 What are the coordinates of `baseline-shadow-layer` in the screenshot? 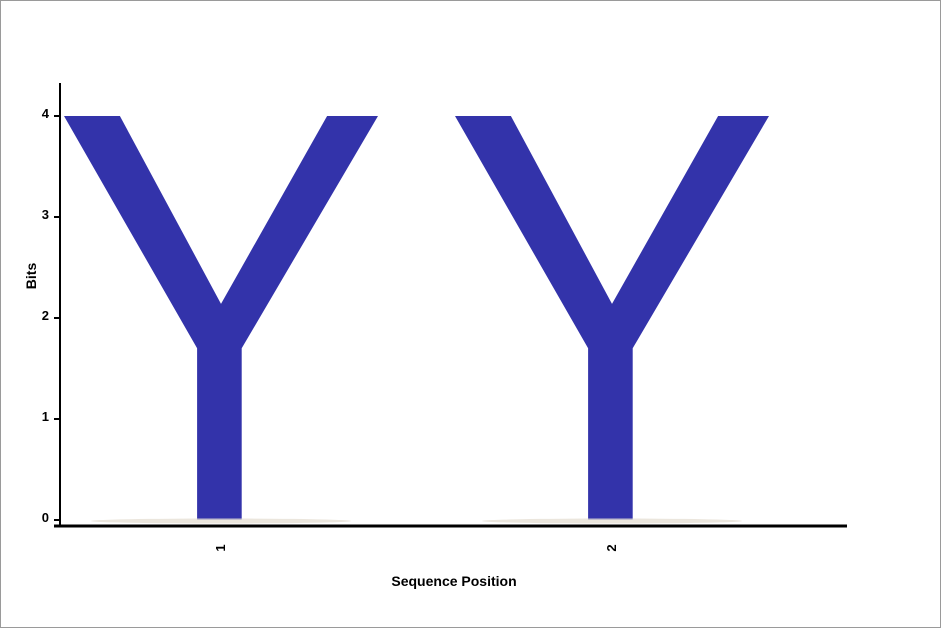 It's located at (416, 521).